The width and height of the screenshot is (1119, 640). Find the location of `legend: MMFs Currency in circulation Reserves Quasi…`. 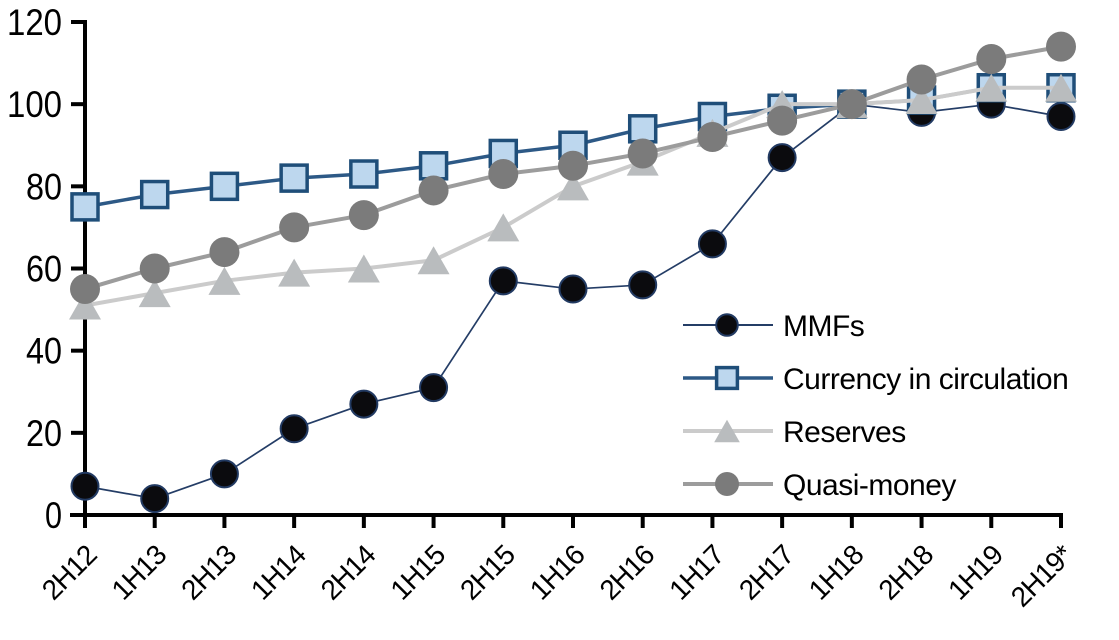

legend: MMFs Currency in circulation Reserves Quasi… is located at coordinates (876, 406).